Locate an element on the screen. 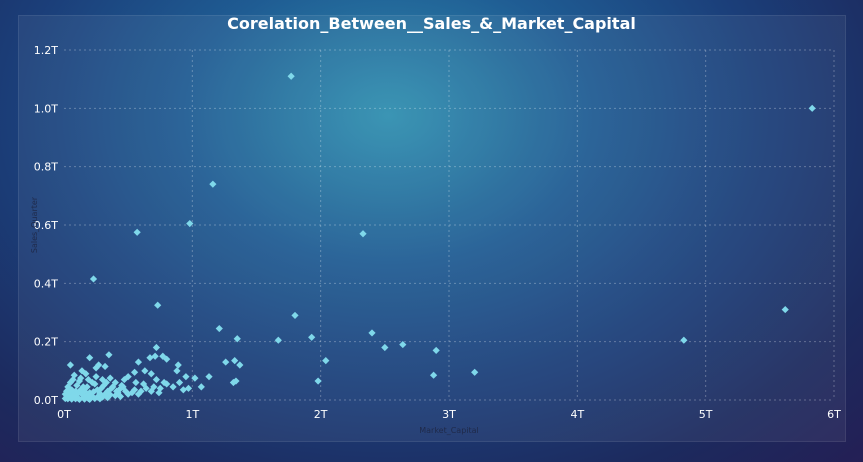  y-tick-label: 1.0T is located at coordinates (46, 108).